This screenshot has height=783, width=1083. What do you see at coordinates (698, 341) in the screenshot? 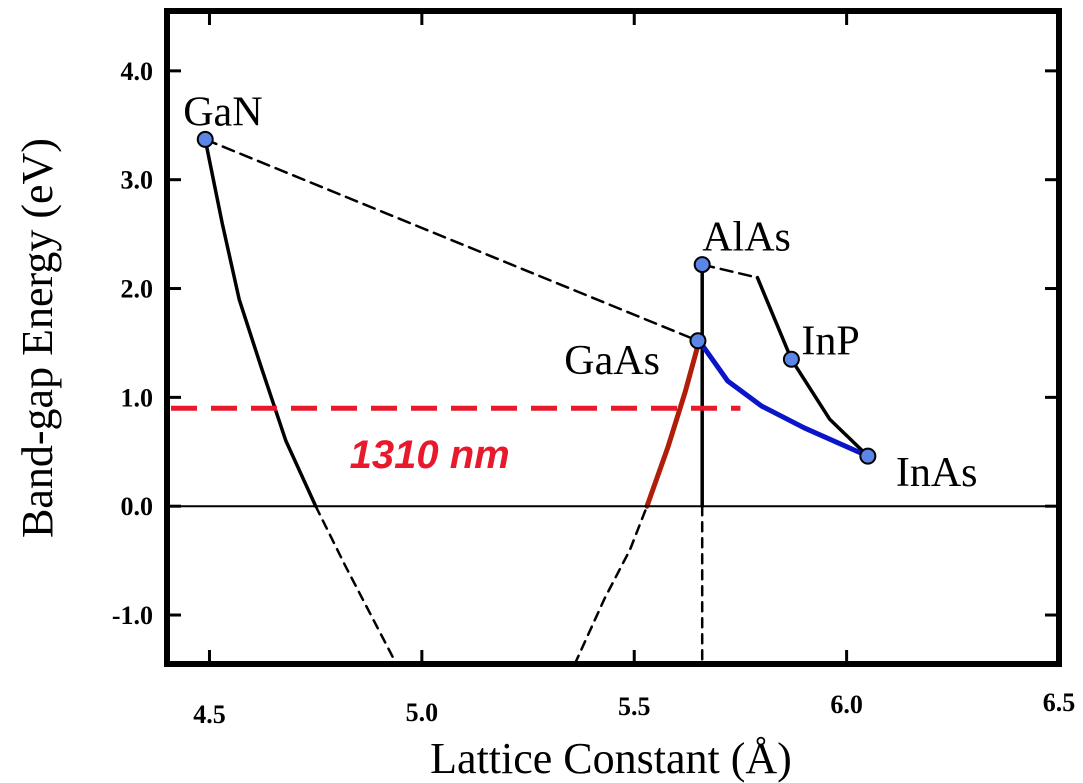
I see `point-gaas` at bounding box center [698, 341].